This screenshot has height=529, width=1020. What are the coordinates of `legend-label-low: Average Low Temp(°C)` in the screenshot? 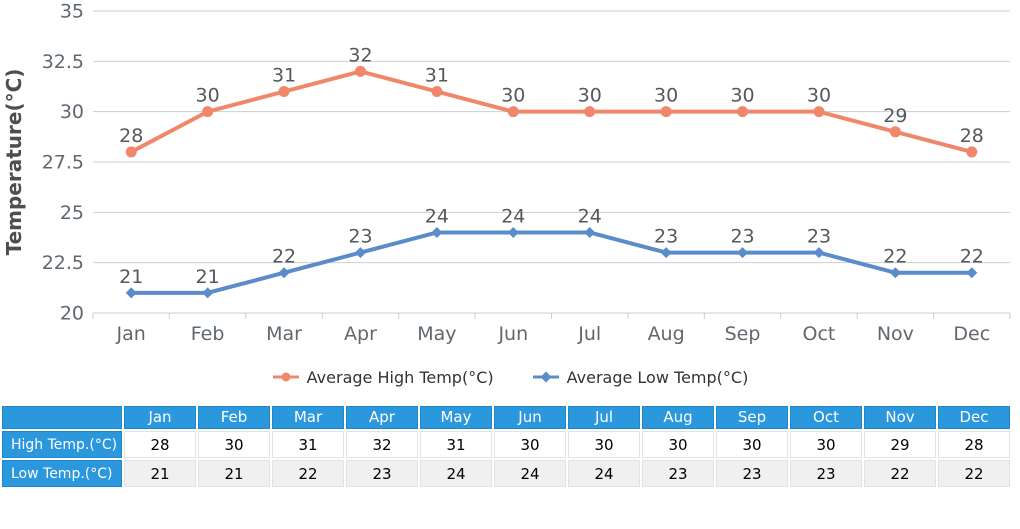 It's located at (657, 377).